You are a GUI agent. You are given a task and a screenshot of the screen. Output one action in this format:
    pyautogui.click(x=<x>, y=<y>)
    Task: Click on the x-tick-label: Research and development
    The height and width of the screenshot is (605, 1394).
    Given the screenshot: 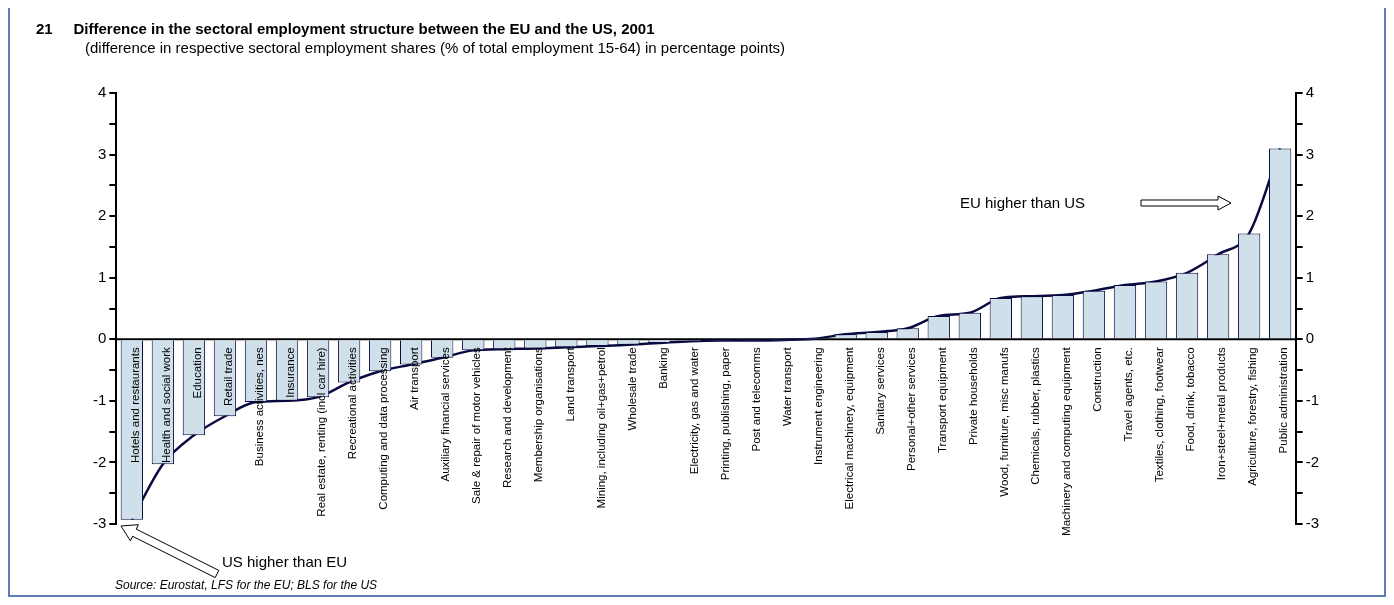 What is the action you would take?
    pyautogui.click(x=507, y=417)
    